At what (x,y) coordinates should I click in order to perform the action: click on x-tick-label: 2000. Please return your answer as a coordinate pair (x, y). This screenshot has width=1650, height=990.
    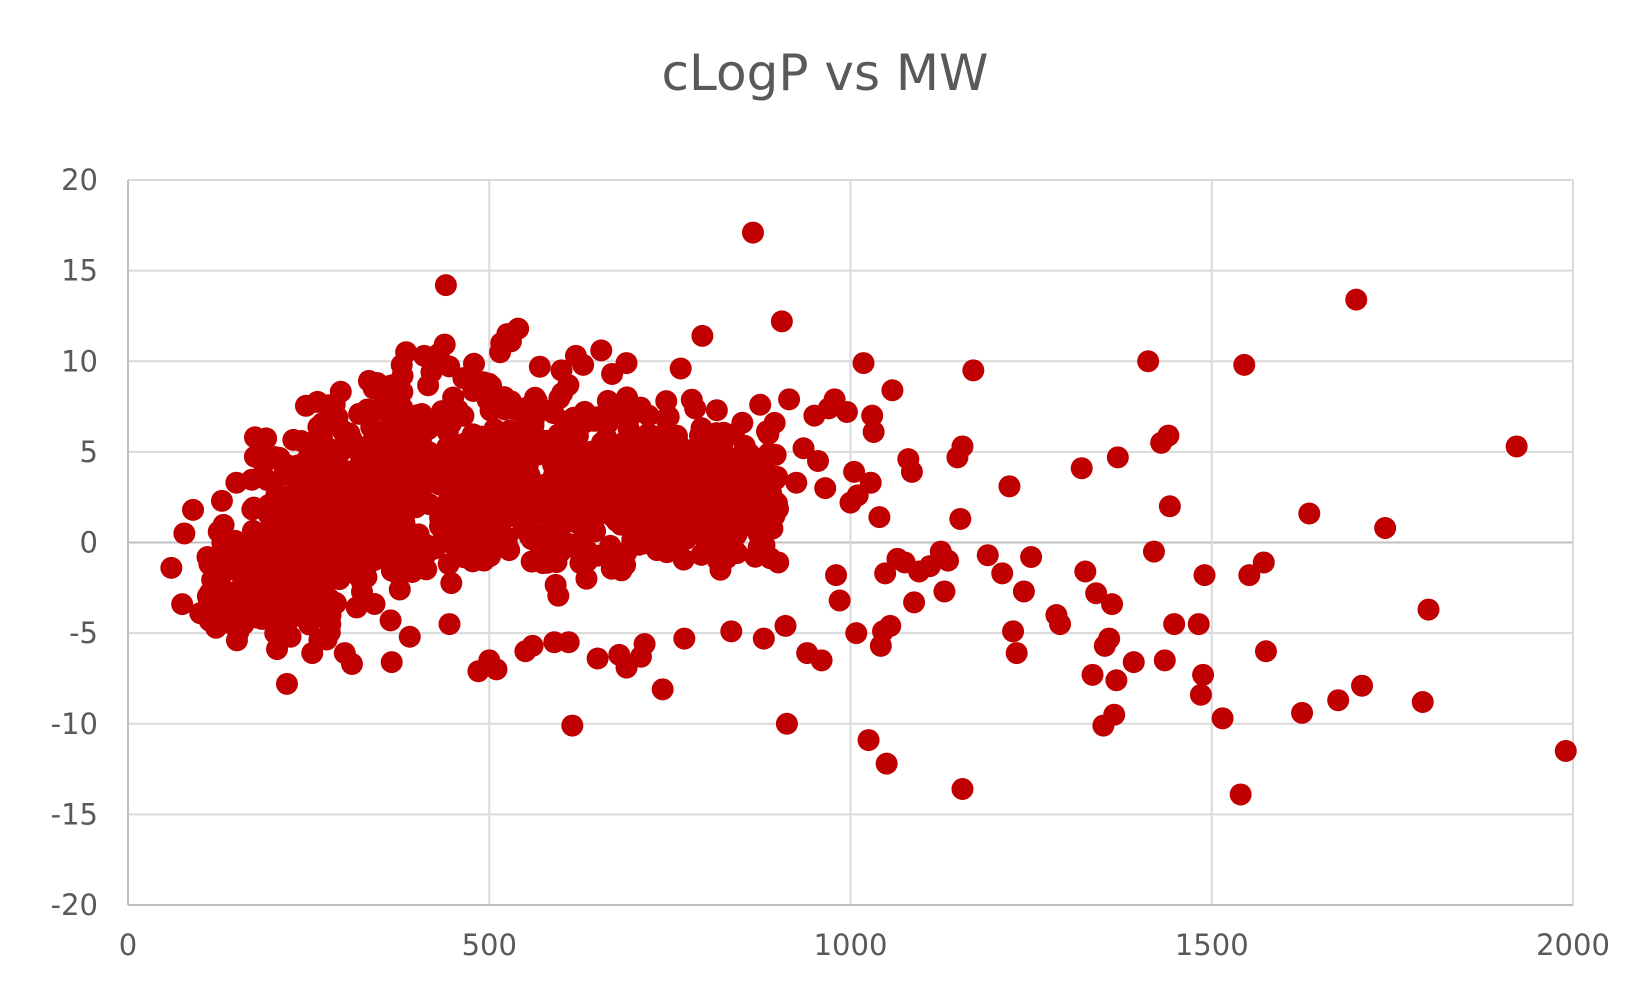
    Looking at the image, I should click on (1573, 945).